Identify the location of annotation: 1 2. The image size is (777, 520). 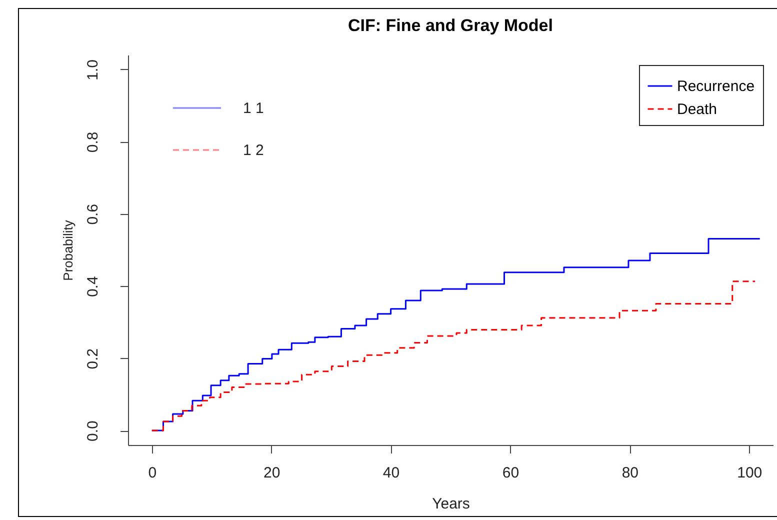
(253, 150).